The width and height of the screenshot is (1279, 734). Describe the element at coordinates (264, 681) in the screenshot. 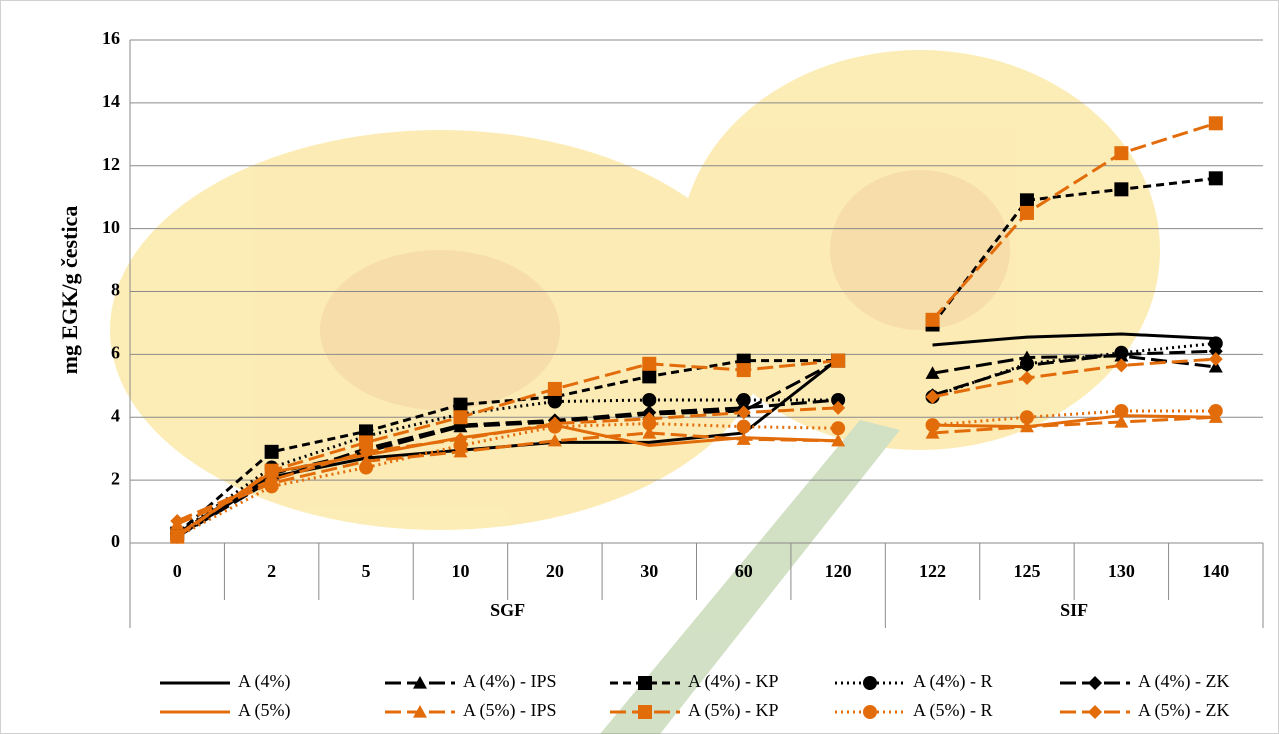

I see `legend-label: A (4%)` at that location.